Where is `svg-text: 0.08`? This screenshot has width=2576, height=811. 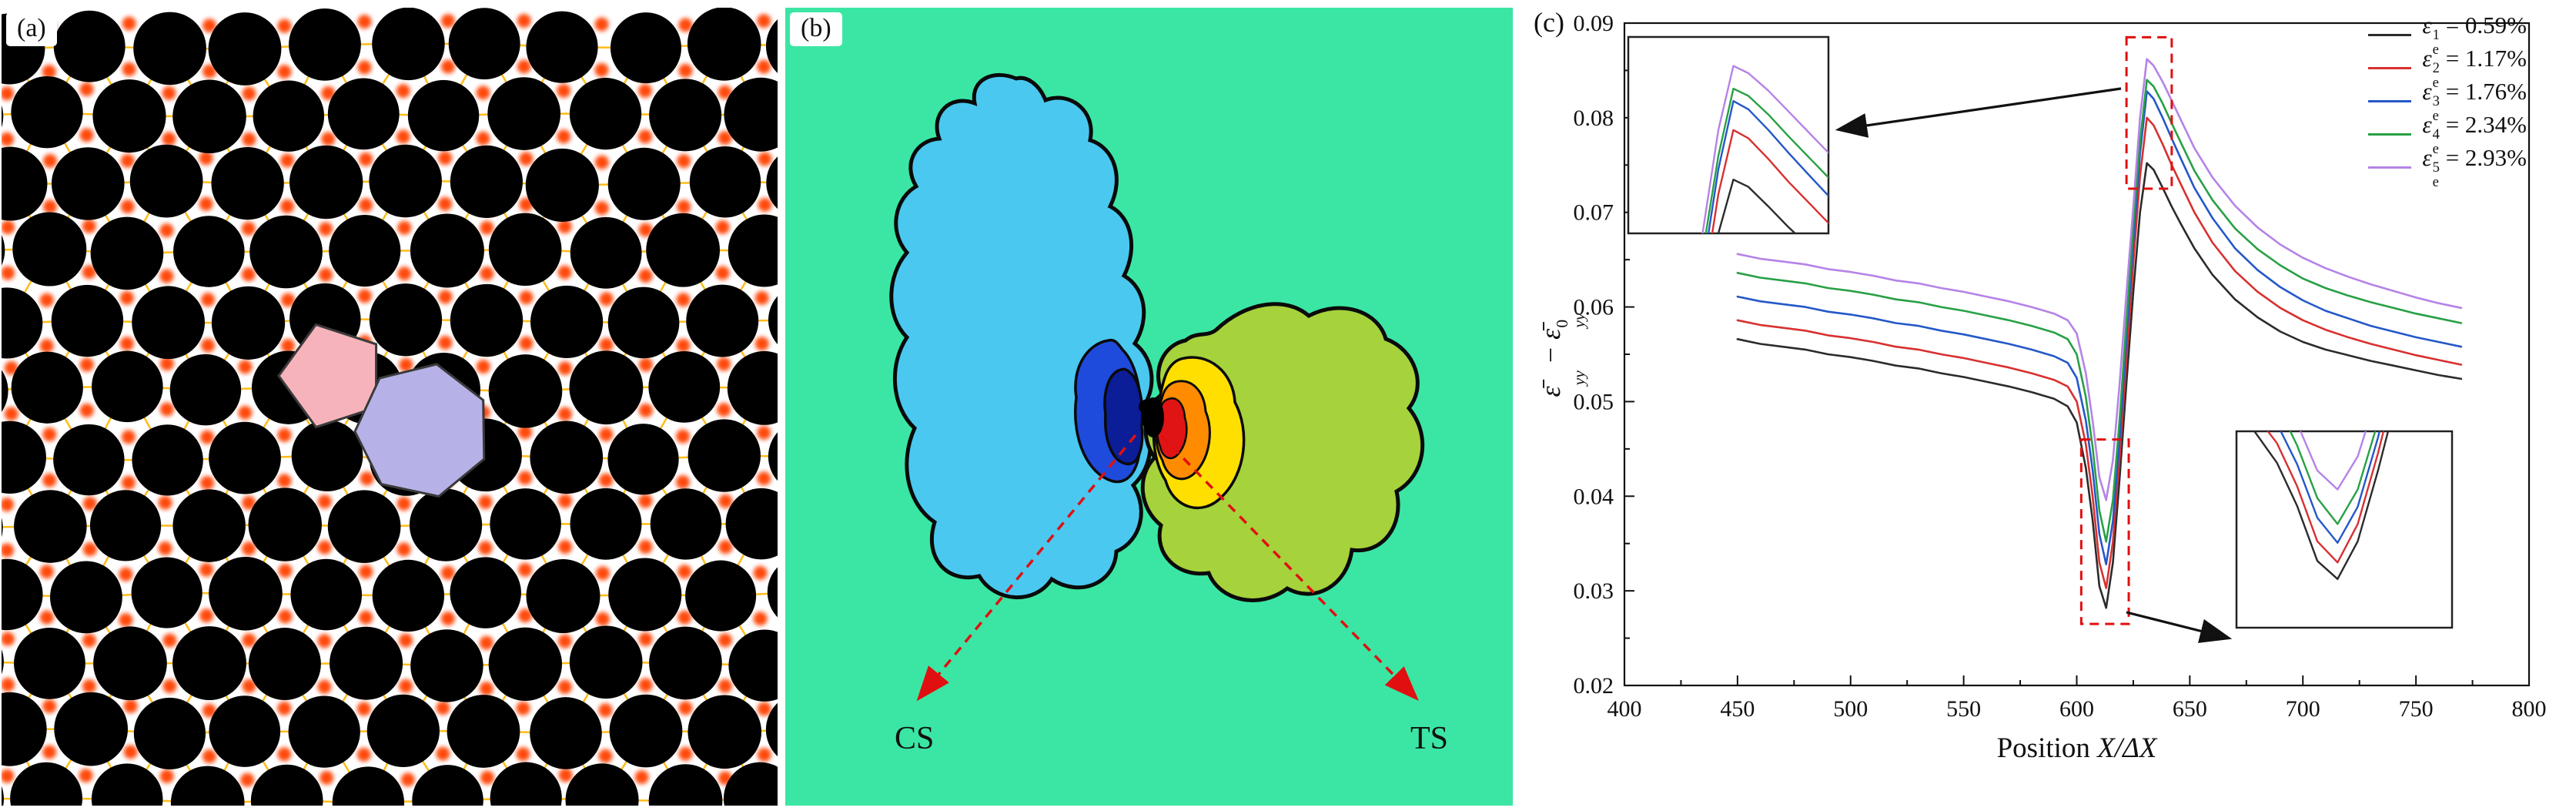
svg-text: 0.08 is located at coordinates (1594, 119).